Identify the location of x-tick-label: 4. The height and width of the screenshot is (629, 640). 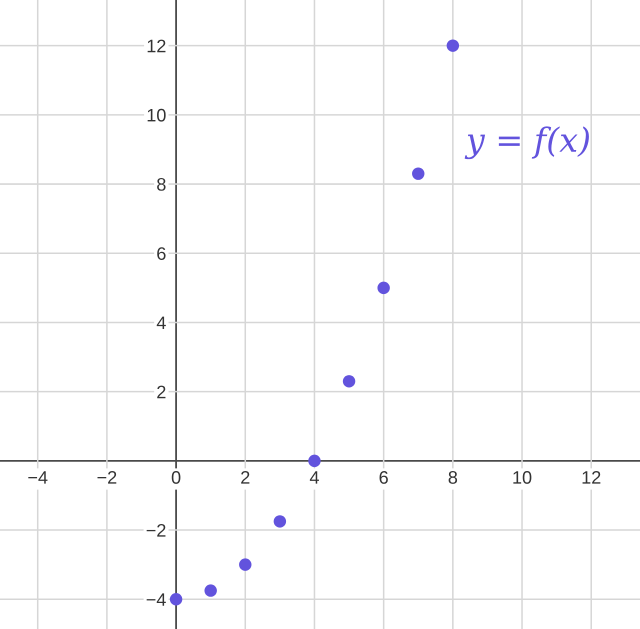
(314, 477).